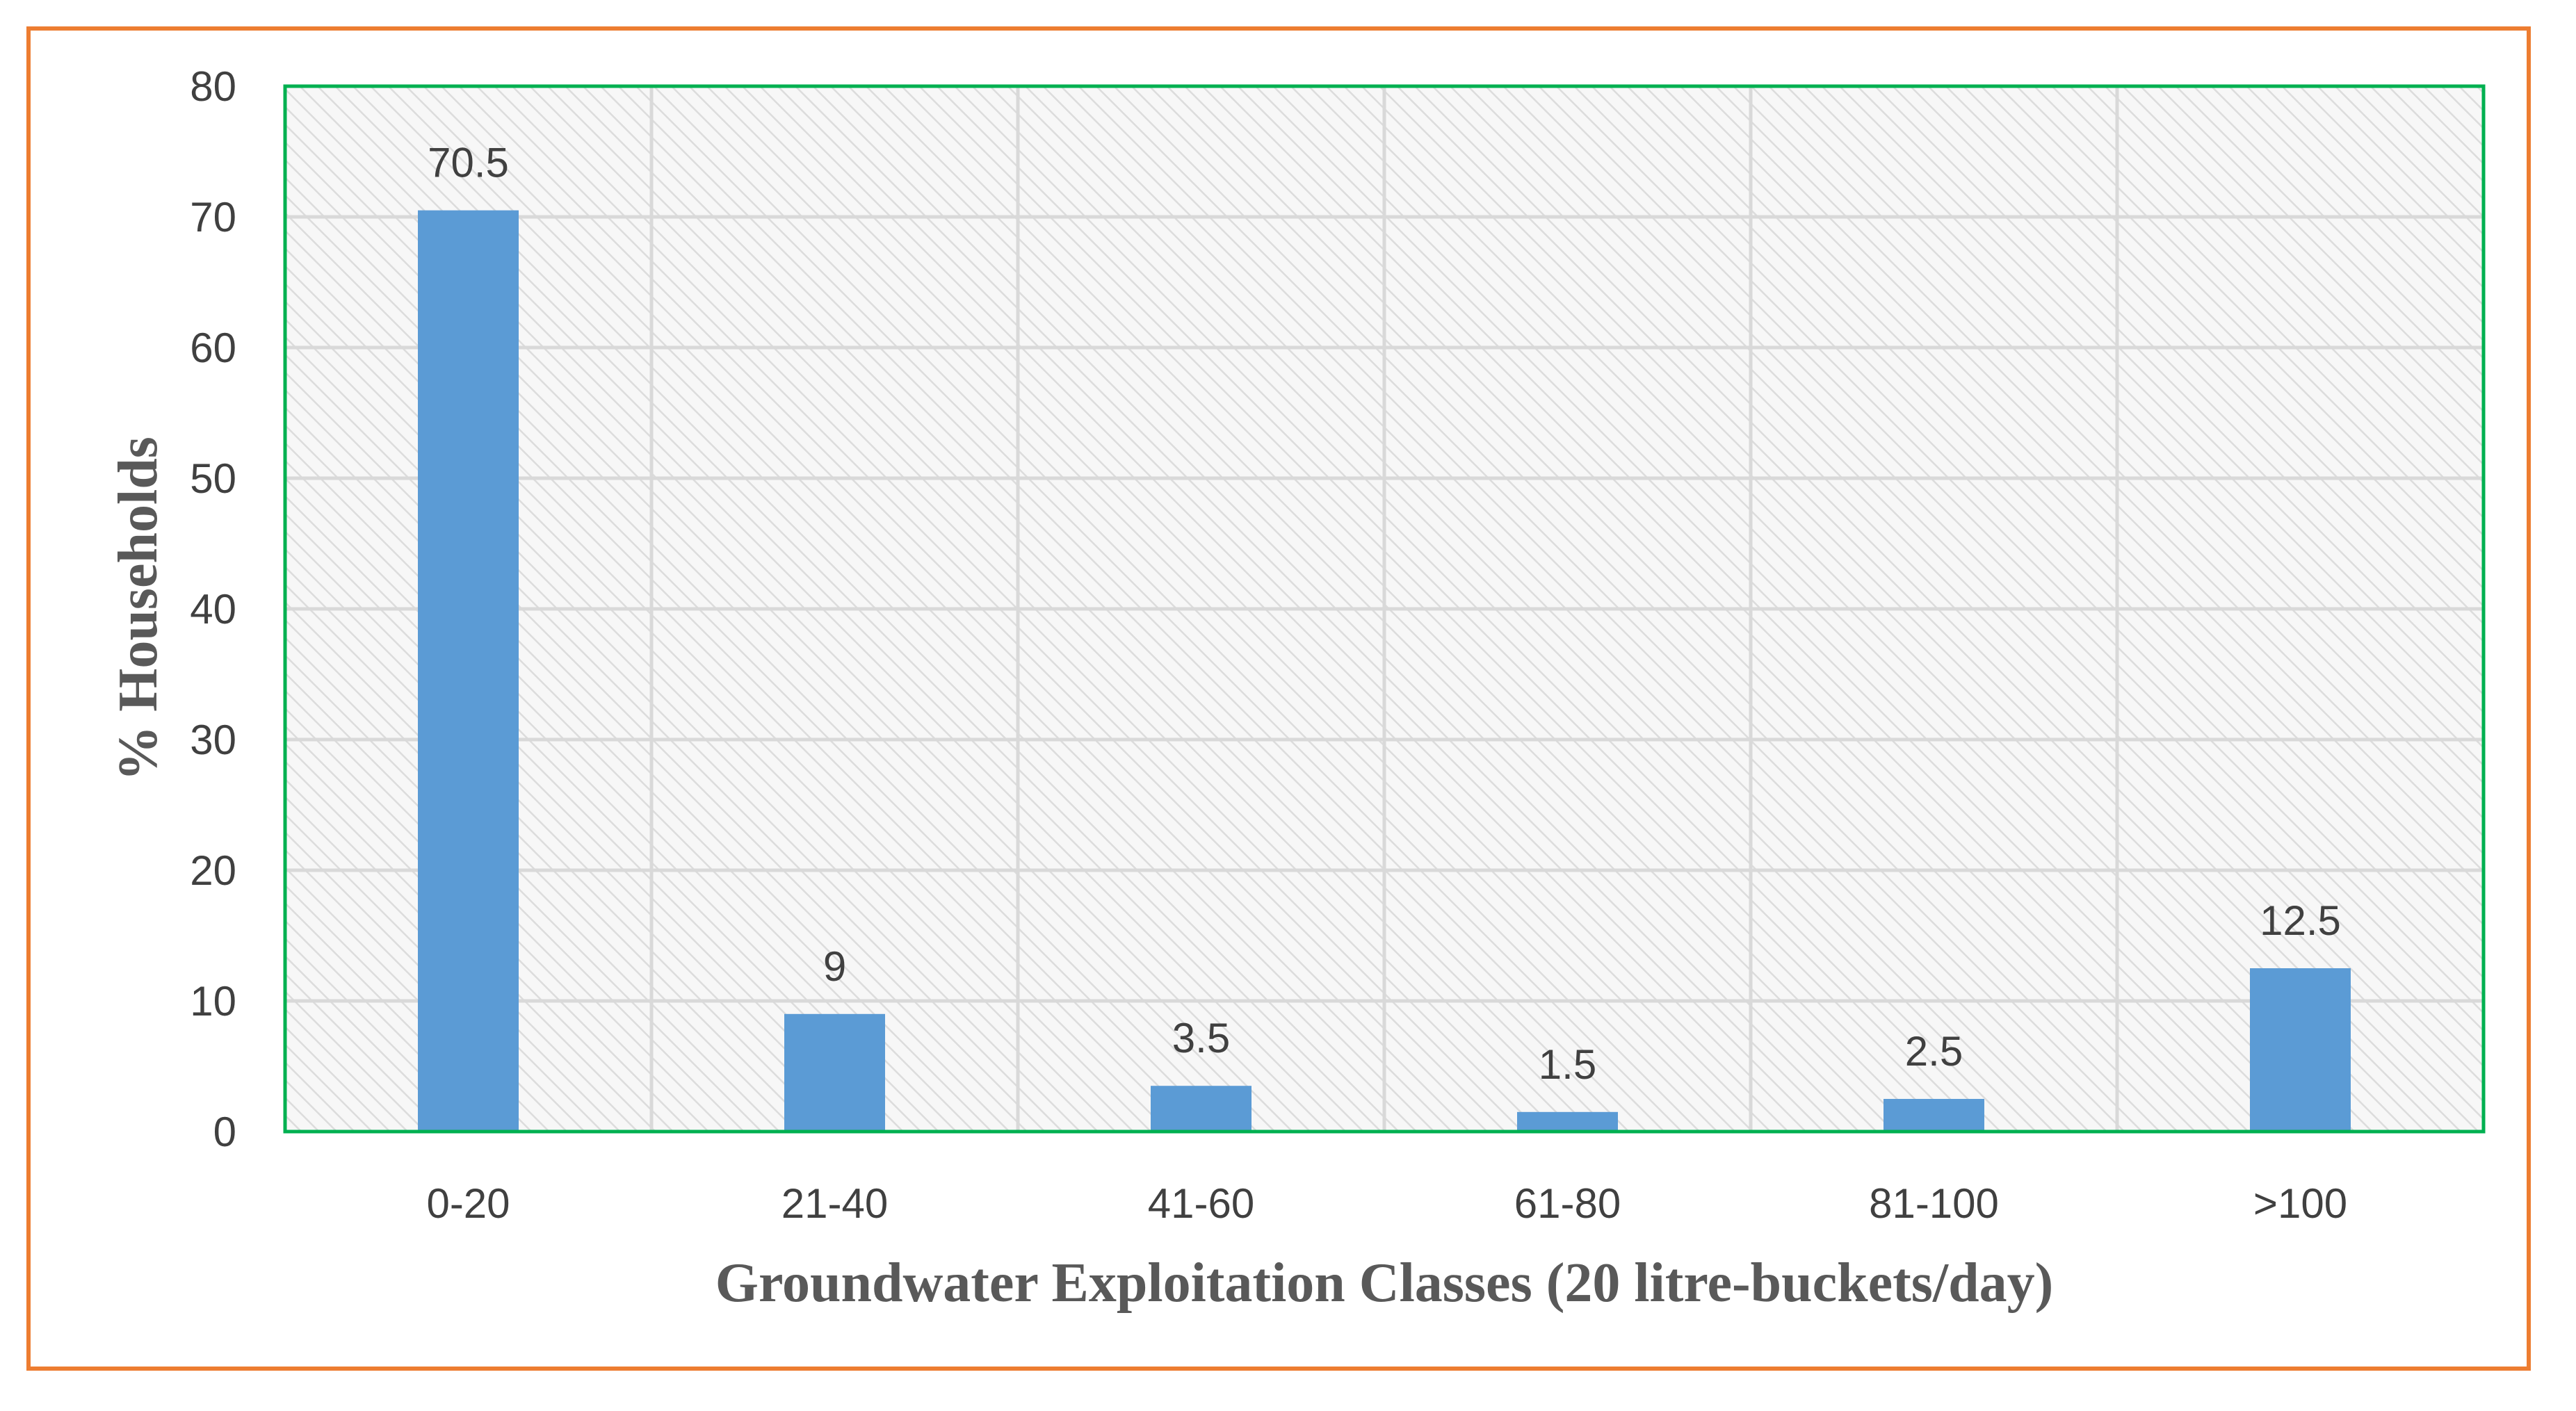 This screenshot has width=2576, height=1411. Describe the element at coordinates (213, 479) in the screenshot. I see `y-tick-label: 50` at that location.